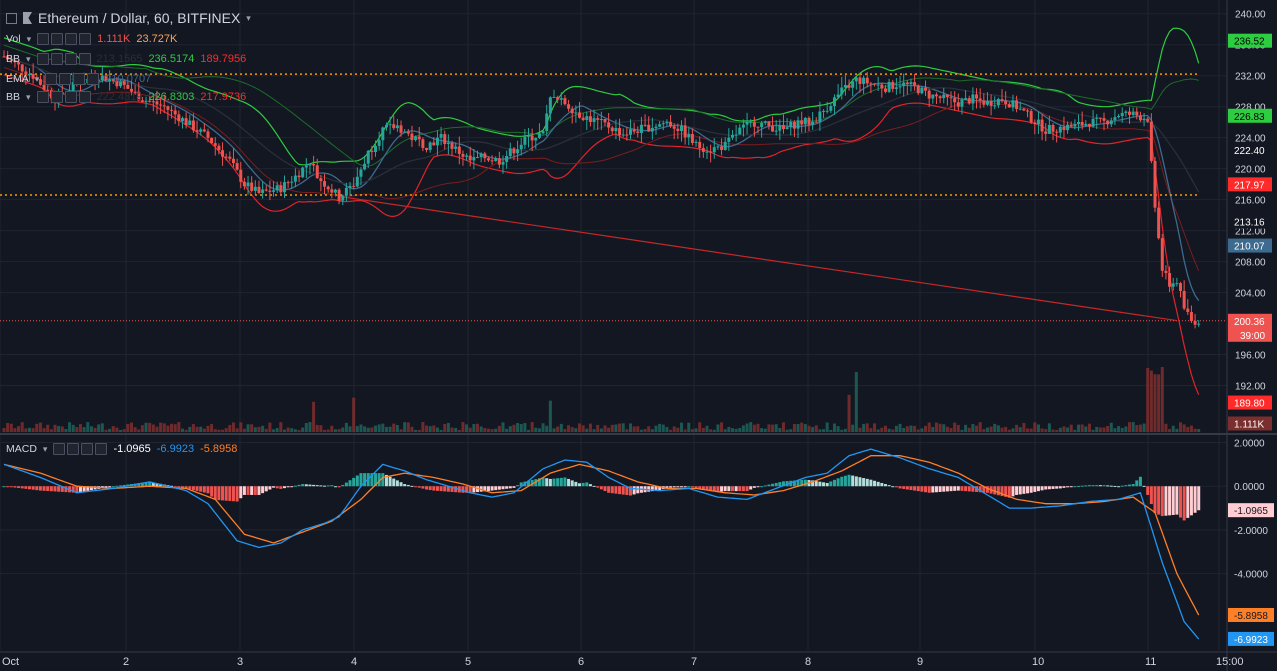 The height and width of the screenshot is (671, 1277). I want to click on collapse-square-icon, so click(11, 18).